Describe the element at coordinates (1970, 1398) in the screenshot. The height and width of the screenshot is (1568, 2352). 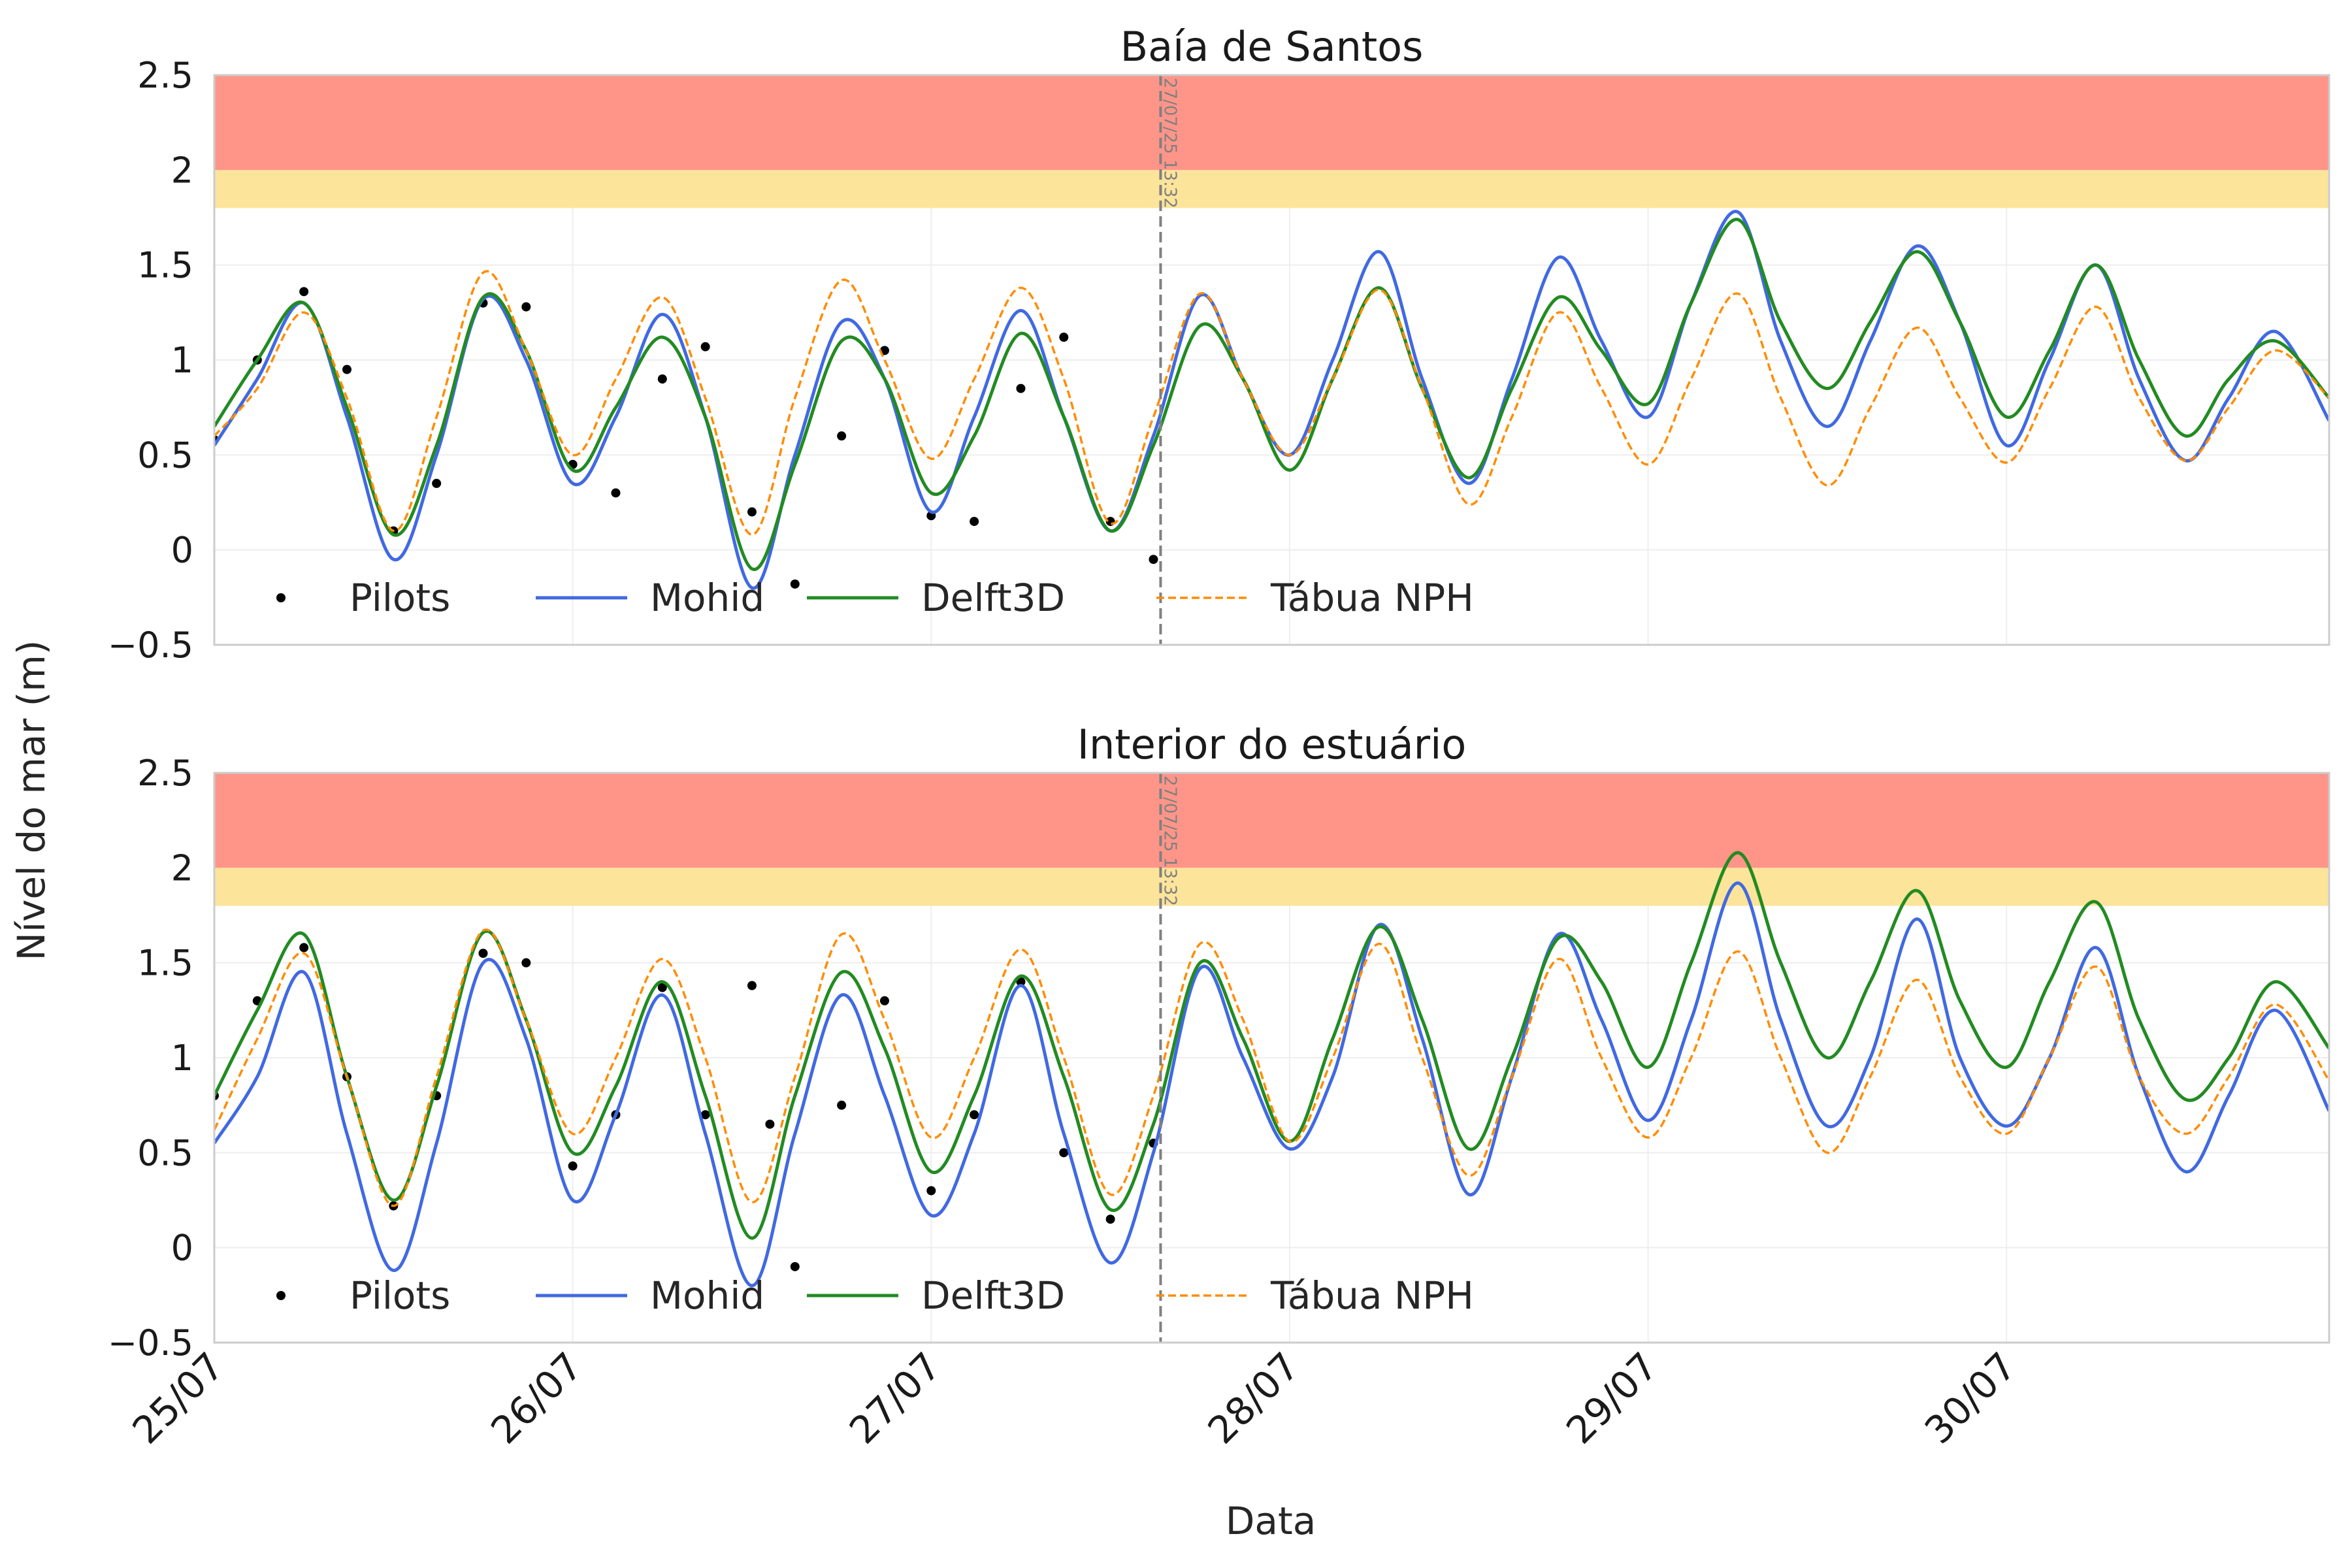
I see `x-tick-label: 30/07` at that location.